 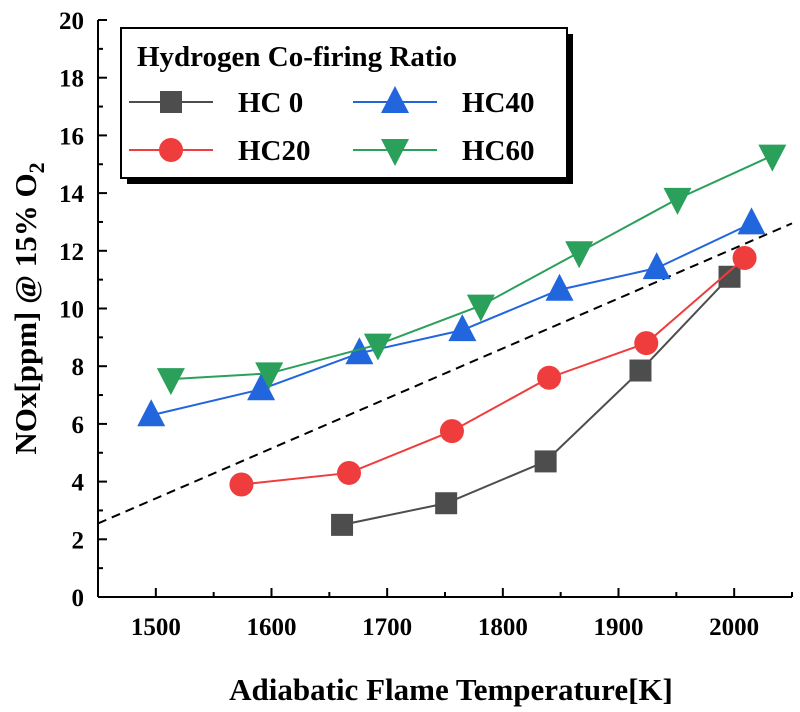 What do you see at coordinates (395, 152) in the screenshot?
I see `legend-marker-hc60` at bounding box center [395, 152].